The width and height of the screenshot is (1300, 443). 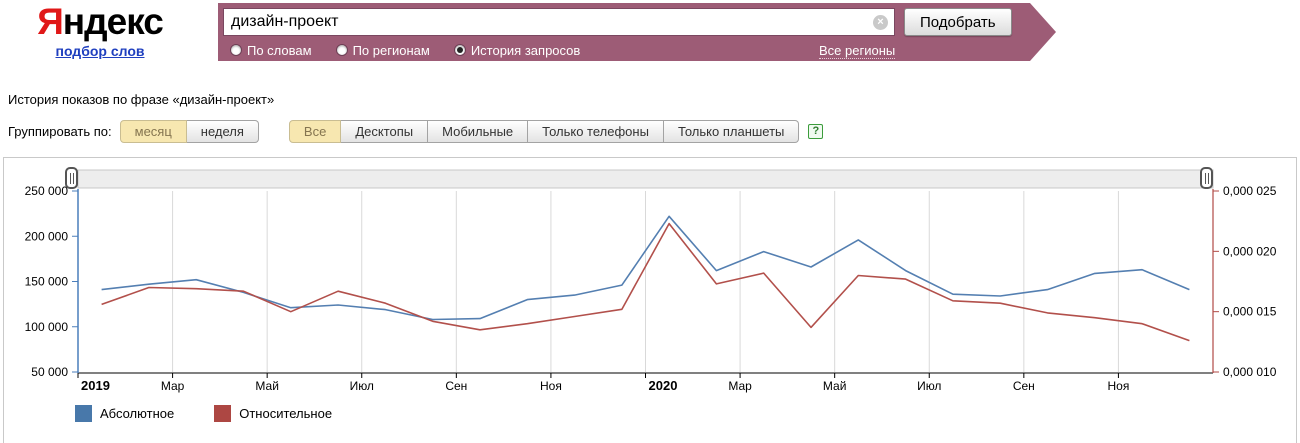 I want to click on svg-text: 250 000, so click(x=47, y=191).